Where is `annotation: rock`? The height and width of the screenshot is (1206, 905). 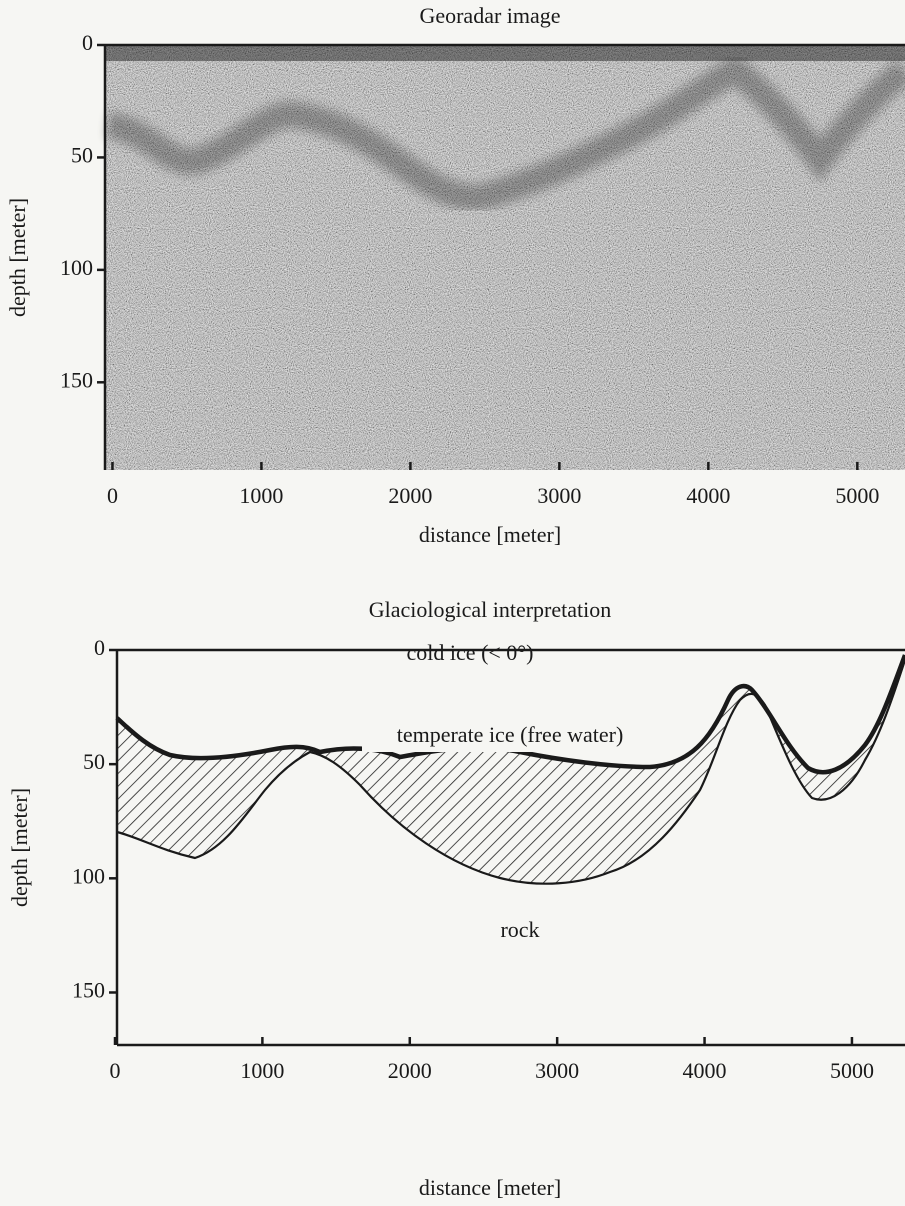 annotation: rock is located at coordinates (519, 929).